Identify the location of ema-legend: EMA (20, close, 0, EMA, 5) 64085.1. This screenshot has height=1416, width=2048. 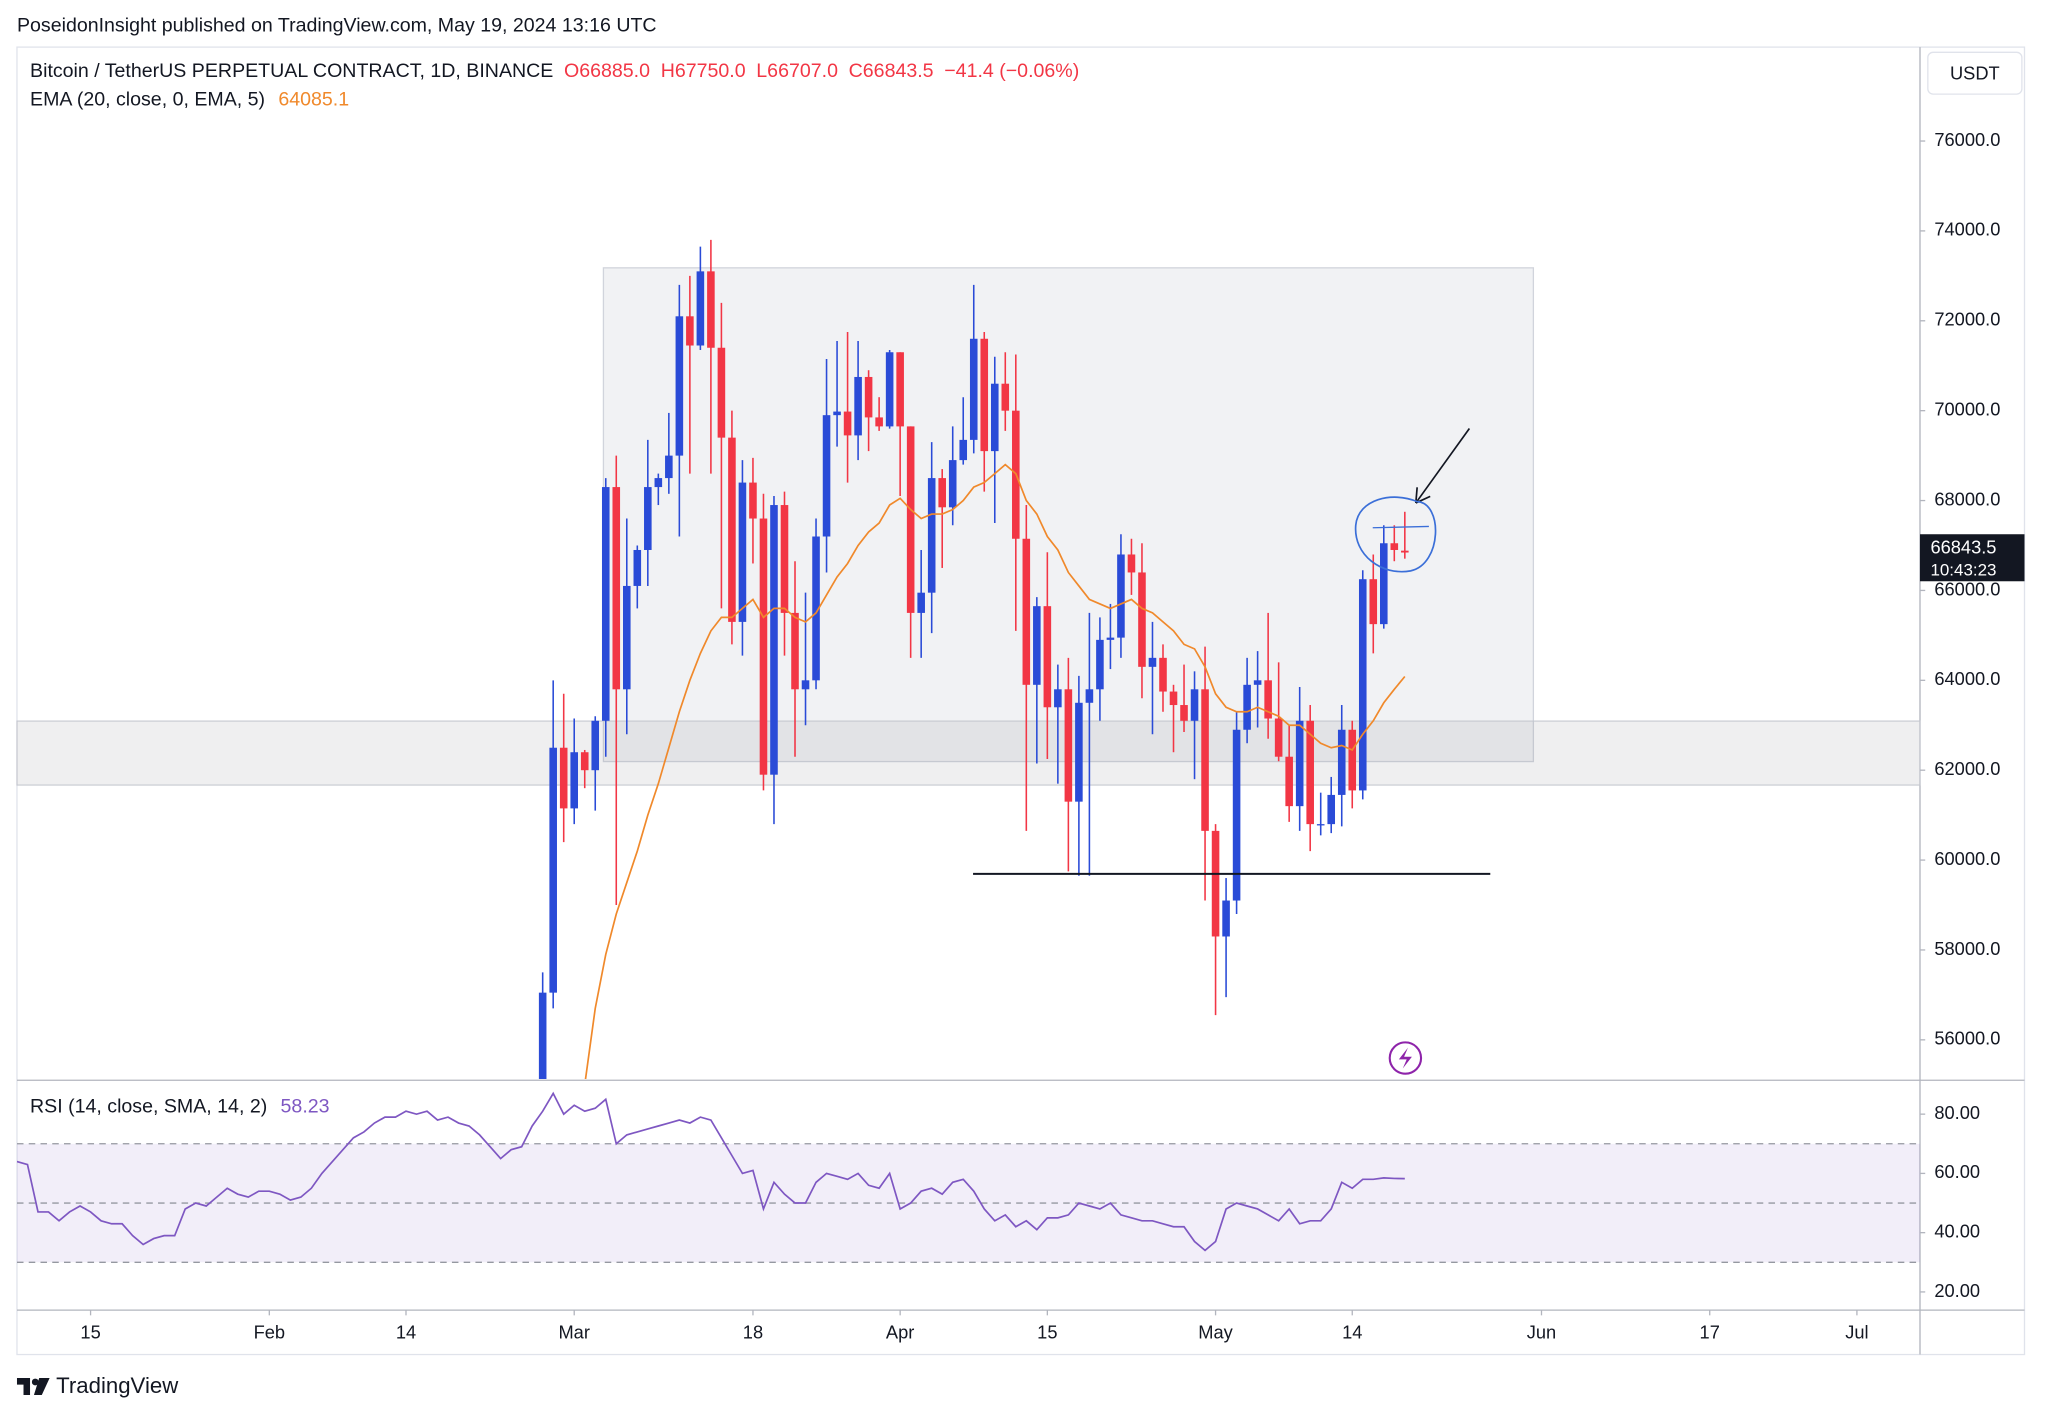
(189, 100).